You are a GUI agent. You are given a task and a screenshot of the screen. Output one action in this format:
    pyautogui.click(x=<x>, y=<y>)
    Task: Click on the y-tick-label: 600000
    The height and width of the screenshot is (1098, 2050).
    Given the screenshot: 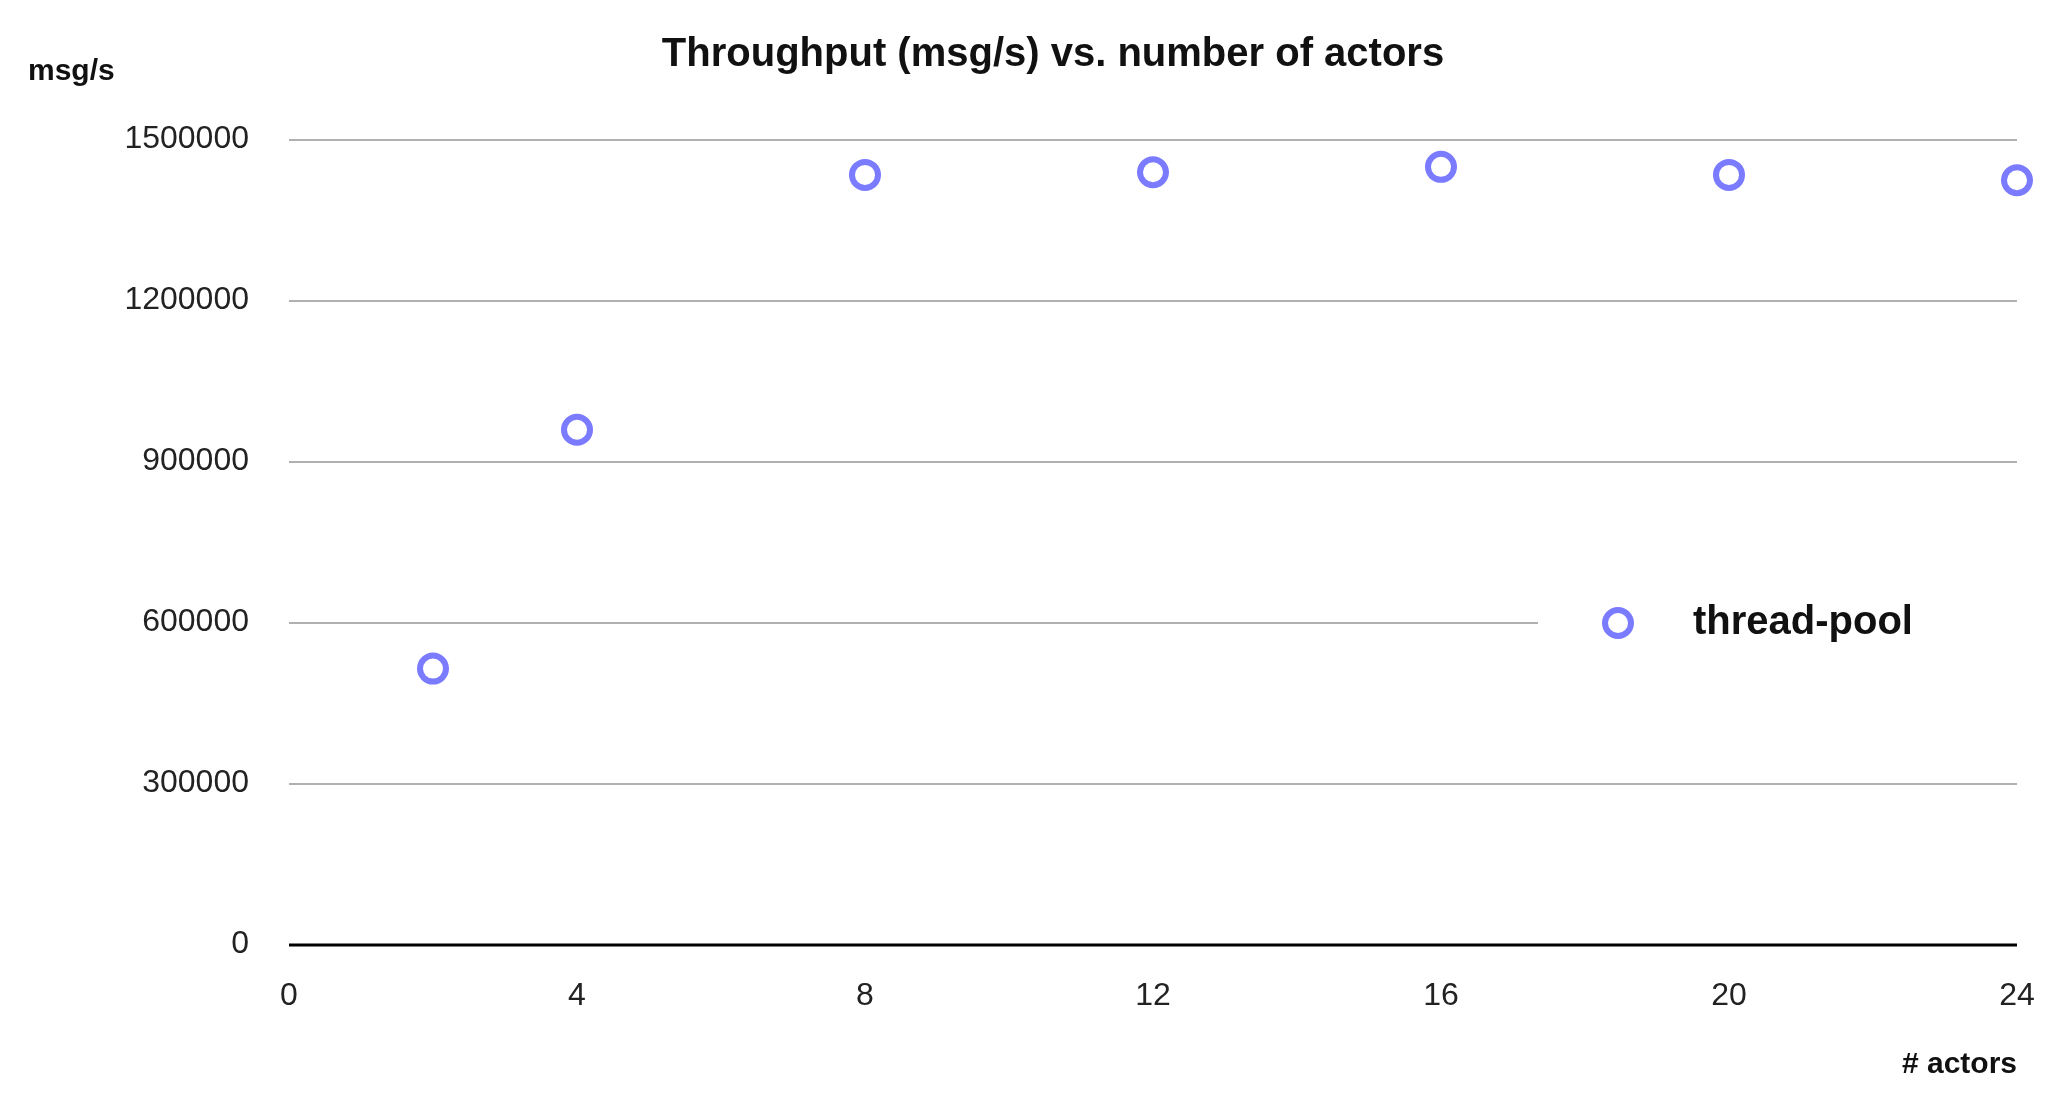 What is the action you would take?
    pyautogui.click(x=195, y=620)
    